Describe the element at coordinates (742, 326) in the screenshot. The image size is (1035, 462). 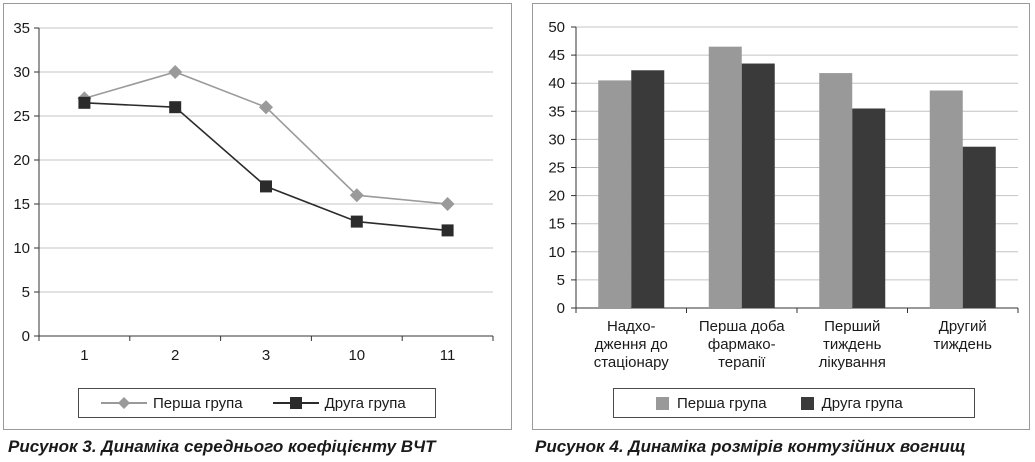
I see `x-tick-label-line: Перша доба` at that location.